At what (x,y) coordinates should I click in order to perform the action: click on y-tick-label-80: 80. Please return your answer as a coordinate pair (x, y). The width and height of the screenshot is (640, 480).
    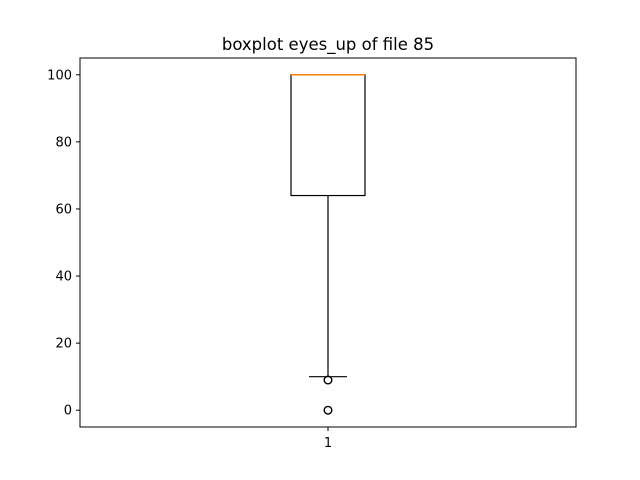
    Looking at the image, I should click on (63, 142).